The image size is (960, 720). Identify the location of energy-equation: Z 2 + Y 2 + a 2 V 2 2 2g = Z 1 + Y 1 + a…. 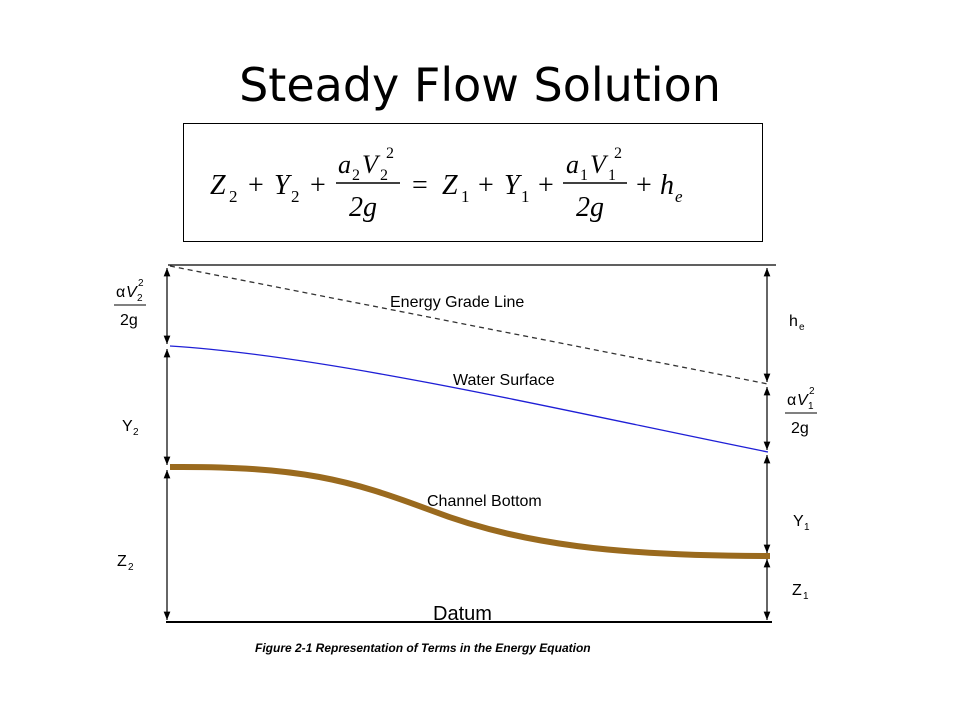
(446, 184).